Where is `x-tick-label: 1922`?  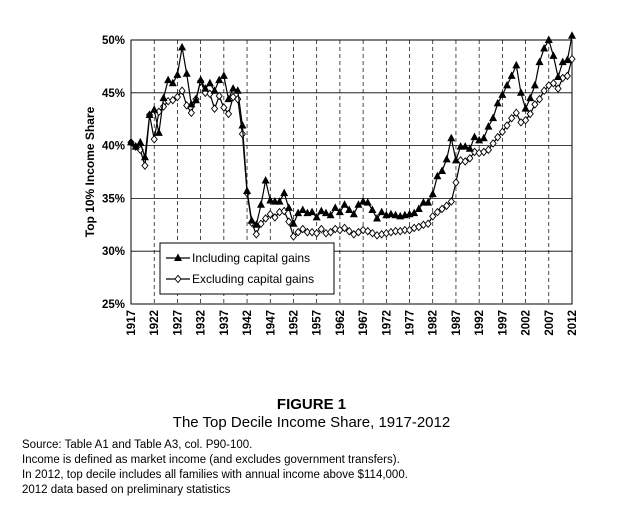
x-tick-label: 1922 is located at coordinates (155, 323).